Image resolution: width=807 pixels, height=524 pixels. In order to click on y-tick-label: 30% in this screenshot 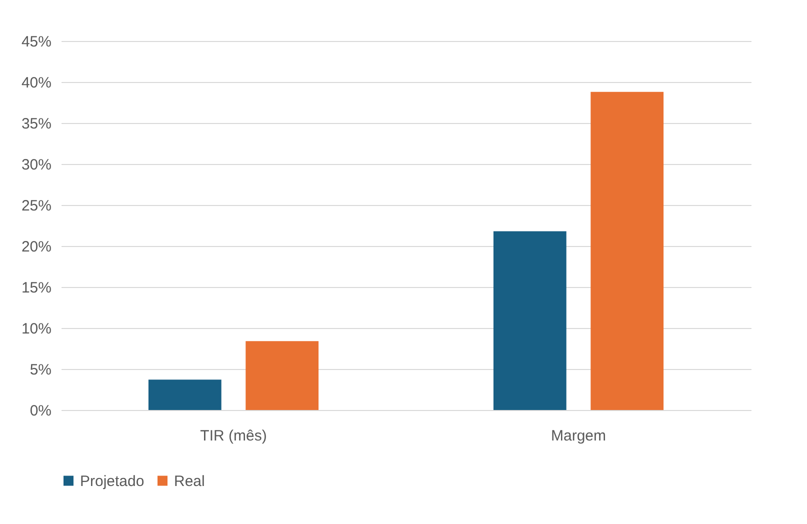, I will do `click(36, 165)`.